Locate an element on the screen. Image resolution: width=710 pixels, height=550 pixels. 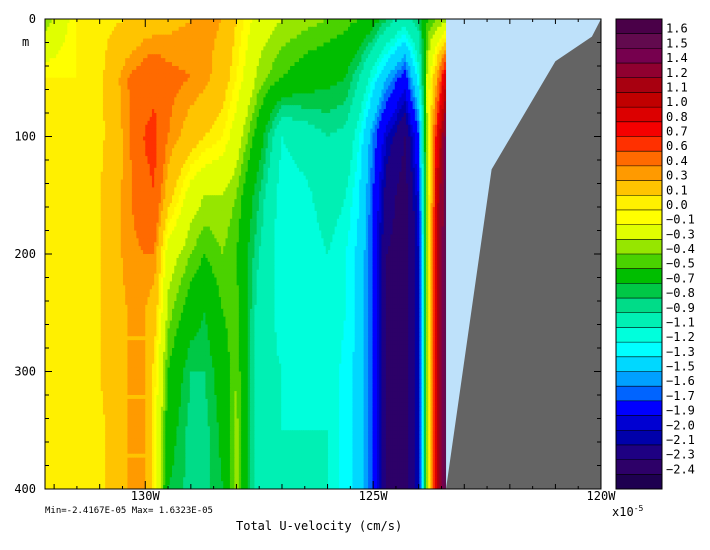
colorbar-level-label: 0.0 is located at coordinates (677, 205).